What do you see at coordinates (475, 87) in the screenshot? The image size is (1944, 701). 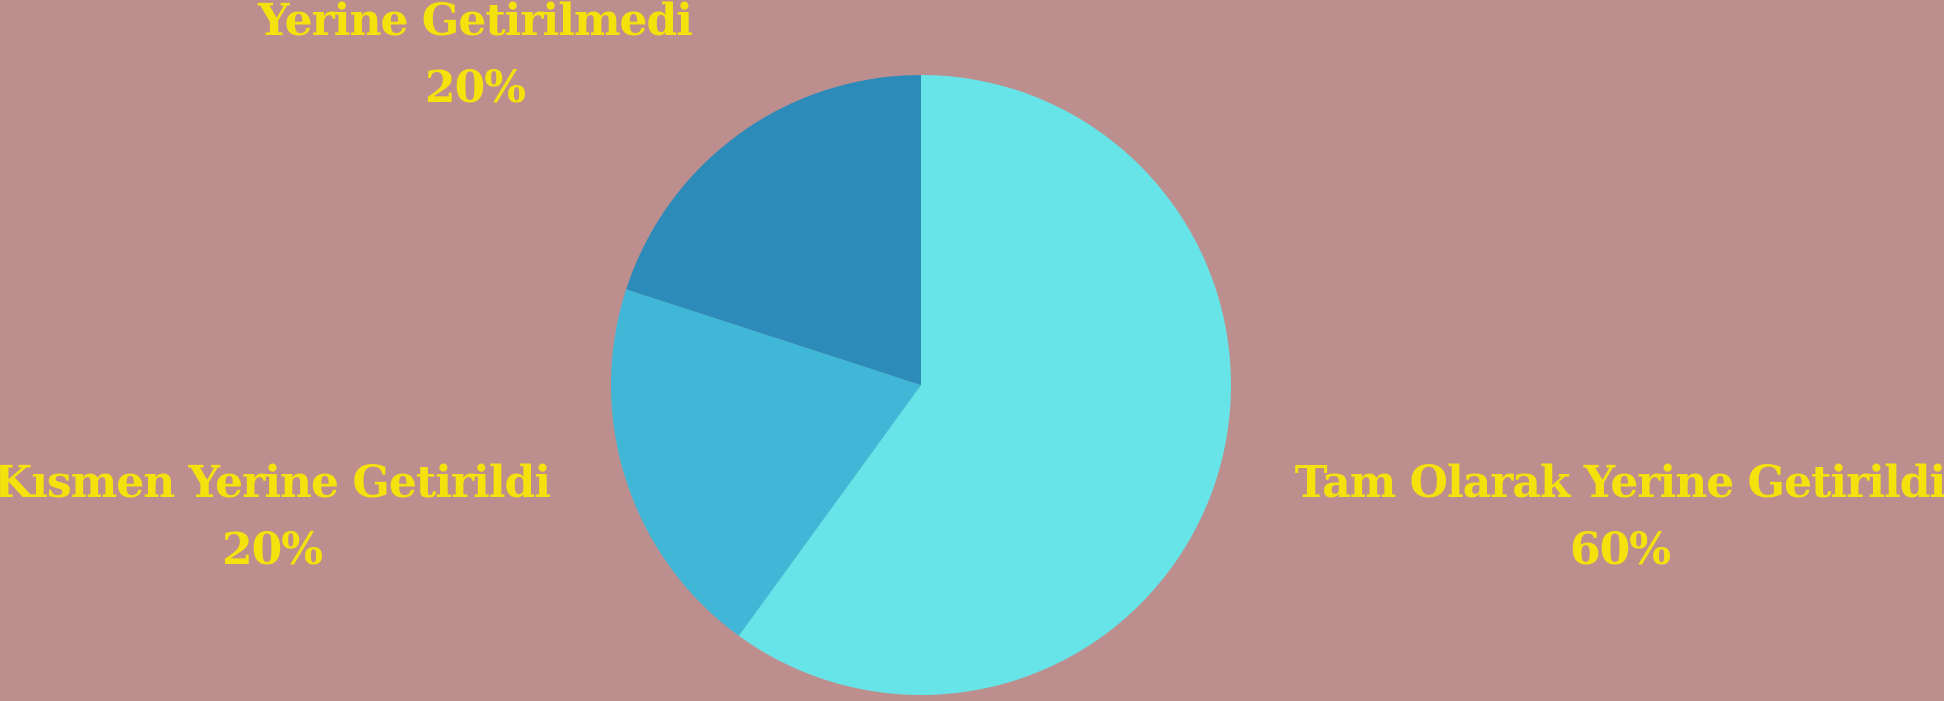 I see `slice-value-3: 20%` at bounding box center [475, 87].